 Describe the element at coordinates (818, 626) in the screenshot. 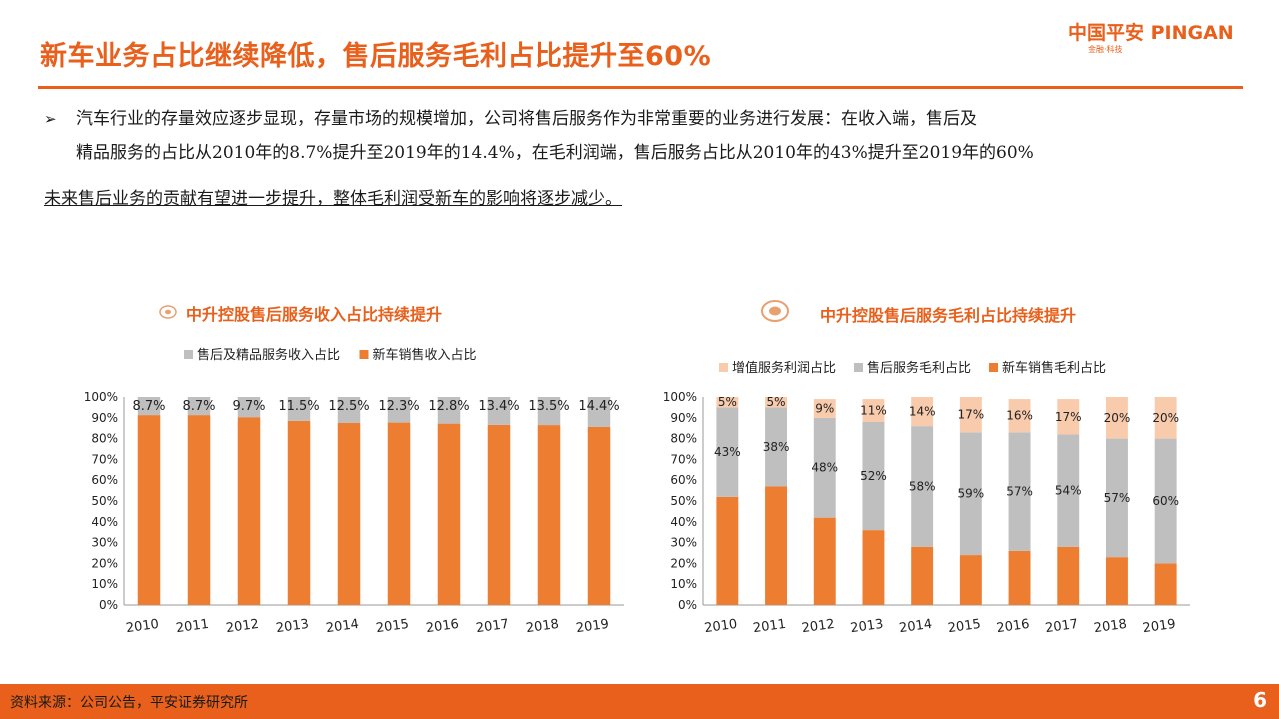

I see `x-tick-label: 2012` at that location.